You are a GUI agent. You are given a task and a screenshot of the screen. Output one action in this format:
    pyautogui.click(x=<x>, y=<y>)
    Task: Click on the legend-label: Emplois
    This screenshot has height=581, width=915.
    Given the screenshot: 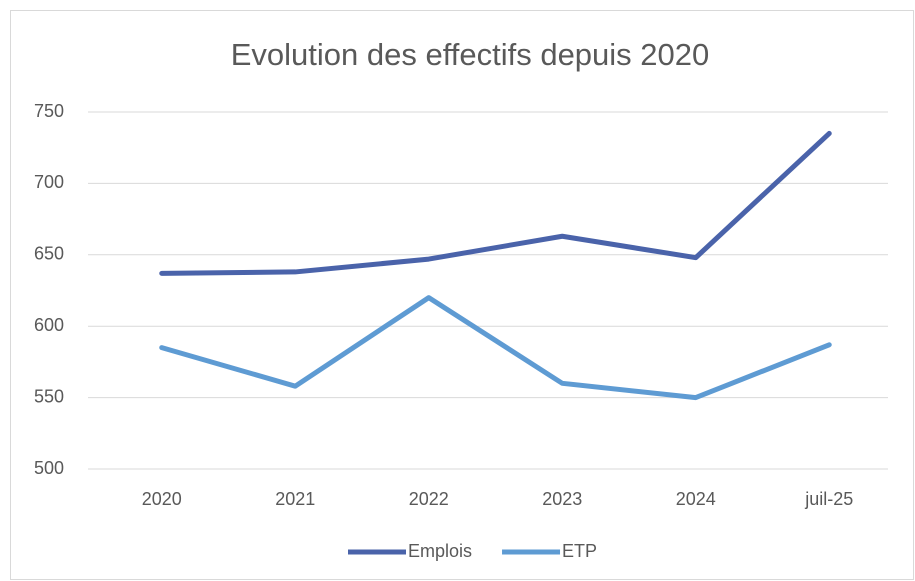 What is the action you would take?
    pyautogui.click(x=440, y=551)
    